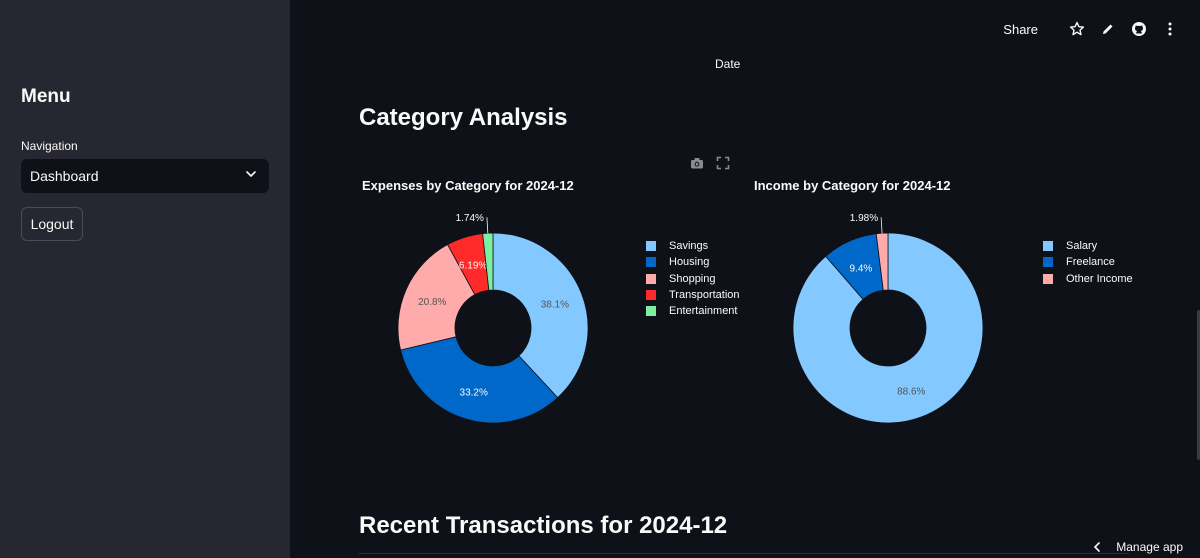 This screenshot has width=1200, height=558. I want to click on expenses-value-label: 6.19%, so click(473, 266).